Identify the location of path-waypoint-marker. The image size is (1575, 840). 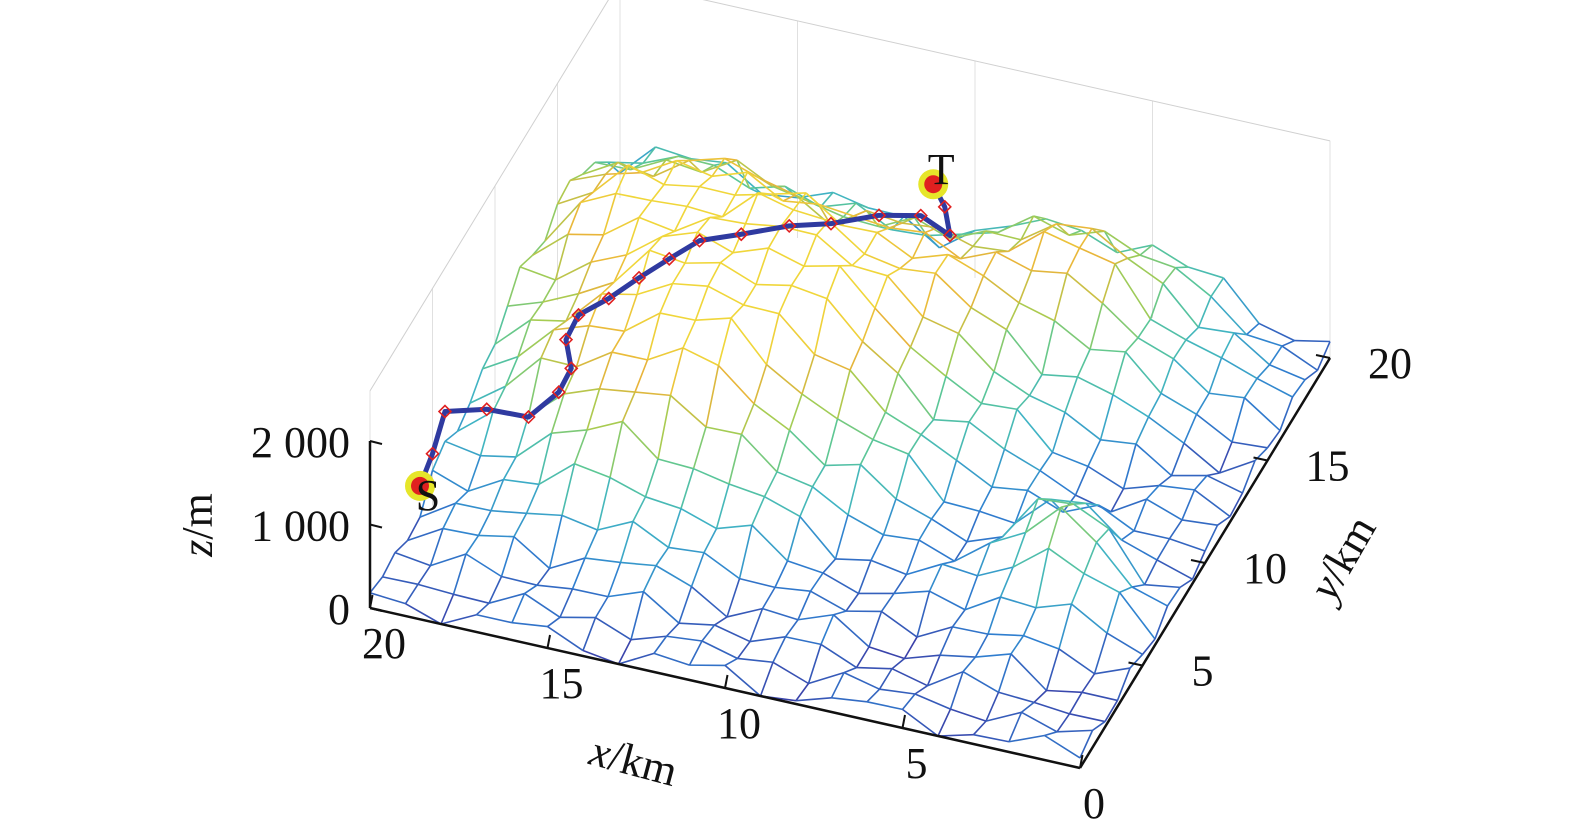
(528, 417).